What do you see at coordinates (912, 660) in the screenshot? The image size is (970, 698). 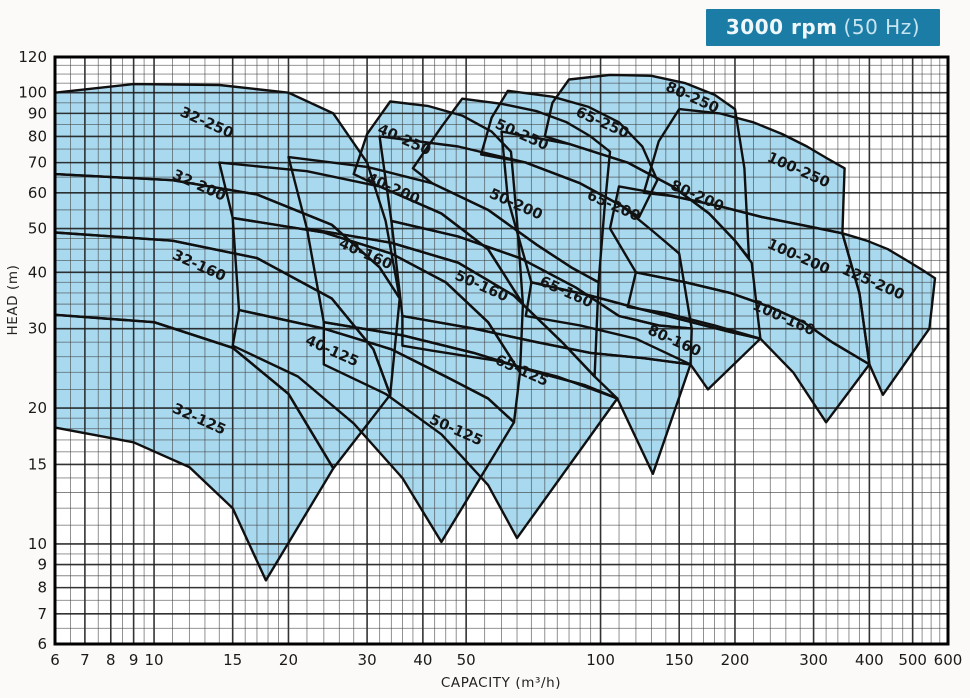 I see `x-tick-label-500: 500` at bounding box center [912, 660].